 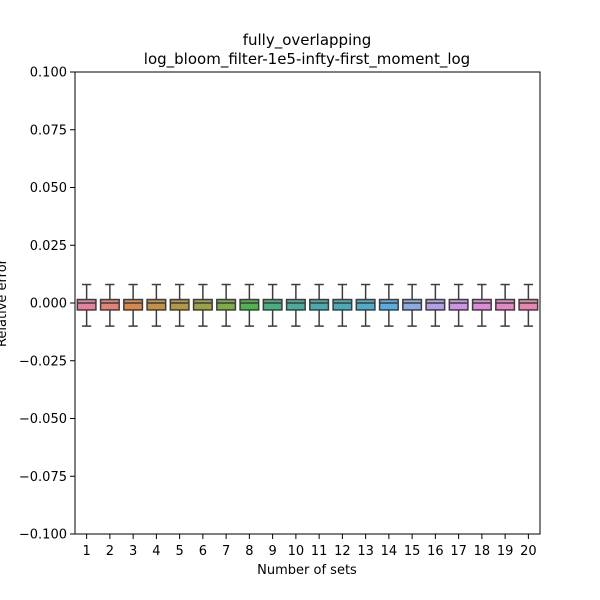 I want to click on x-tick-label: 18, so click(x=482, y=551).